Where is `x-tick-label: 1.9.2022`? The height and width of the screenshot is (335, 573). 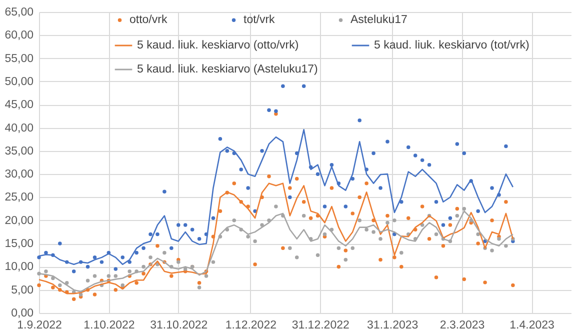
x-tick-label: 1.9.2022 is located at coordinates (39, 326).